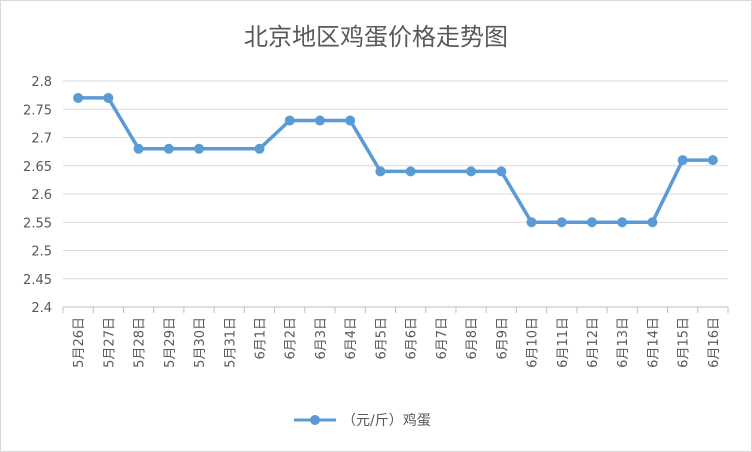 This screenshot has width=752, height=452. I want to click on y-tick-label: 2.5, so click(41, 252).